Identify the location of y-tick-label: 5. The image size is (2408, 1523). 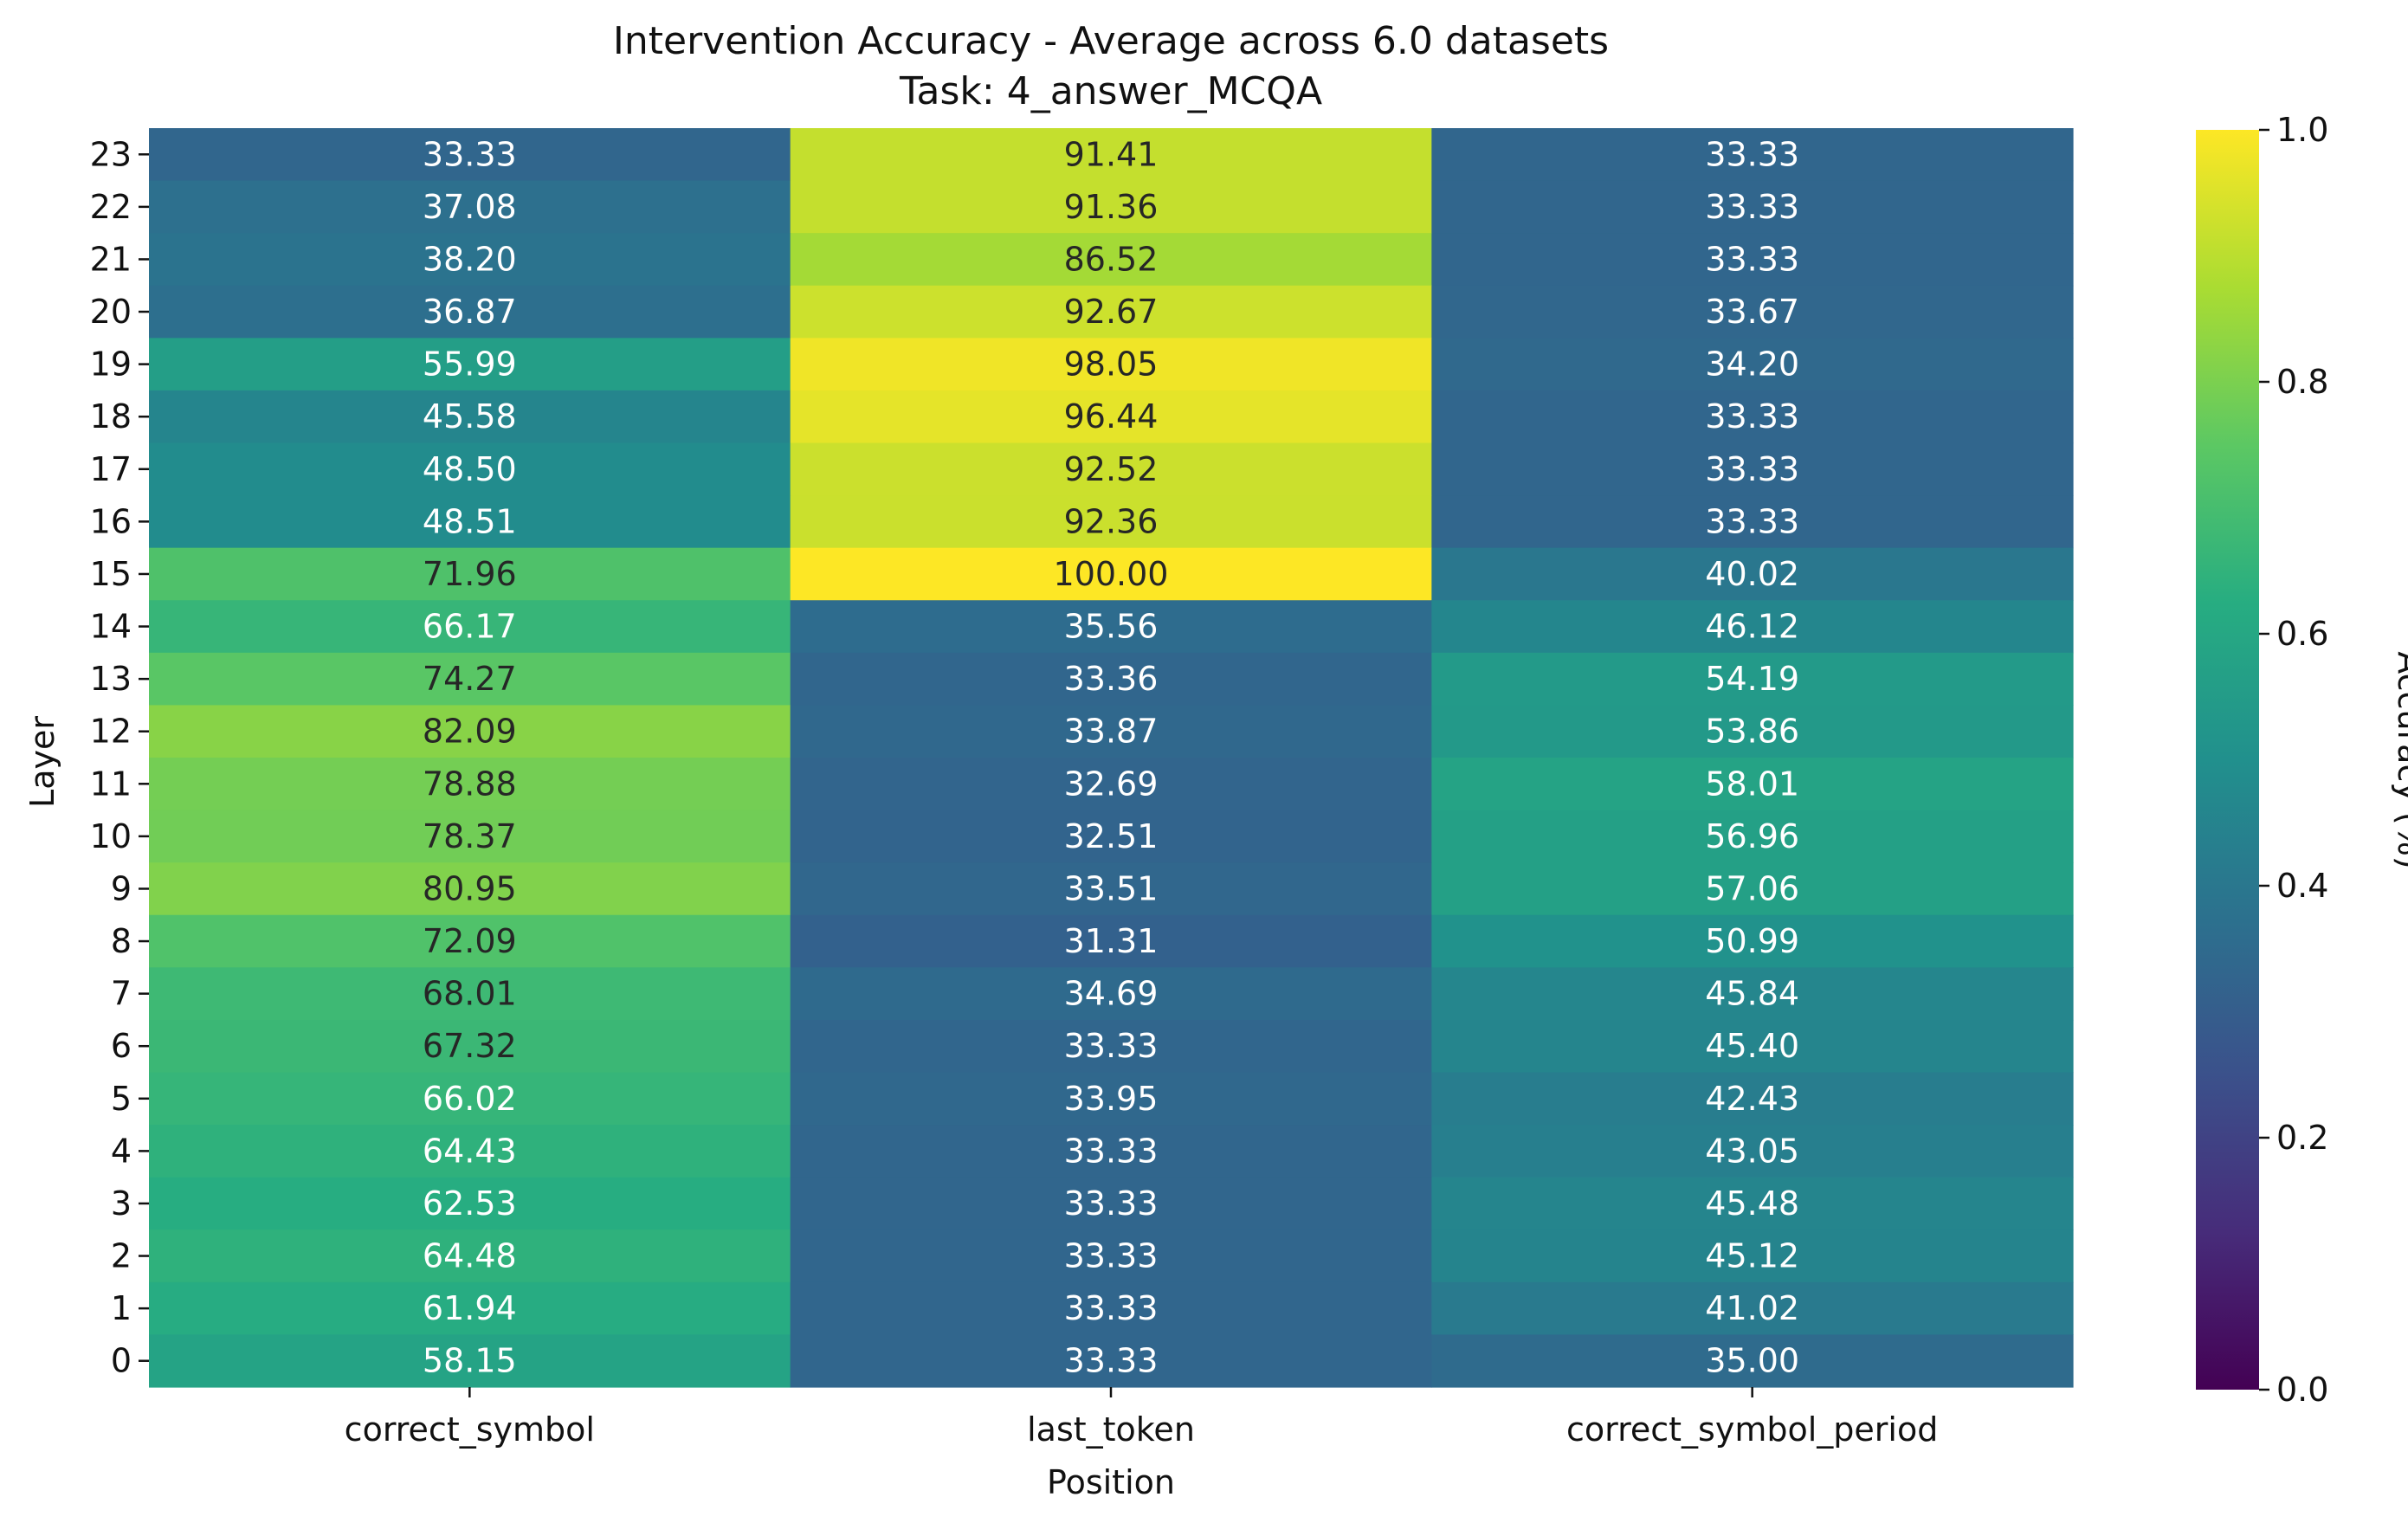
(121, 1099).